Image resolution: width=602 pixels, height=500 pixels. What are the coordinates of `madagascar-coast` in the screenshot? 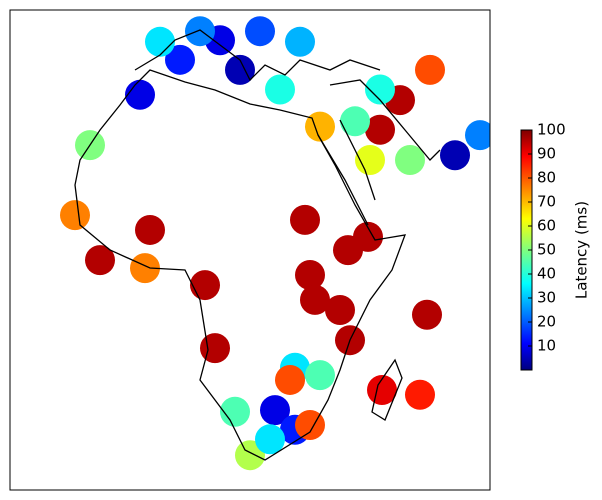 It's located at (387, 389).